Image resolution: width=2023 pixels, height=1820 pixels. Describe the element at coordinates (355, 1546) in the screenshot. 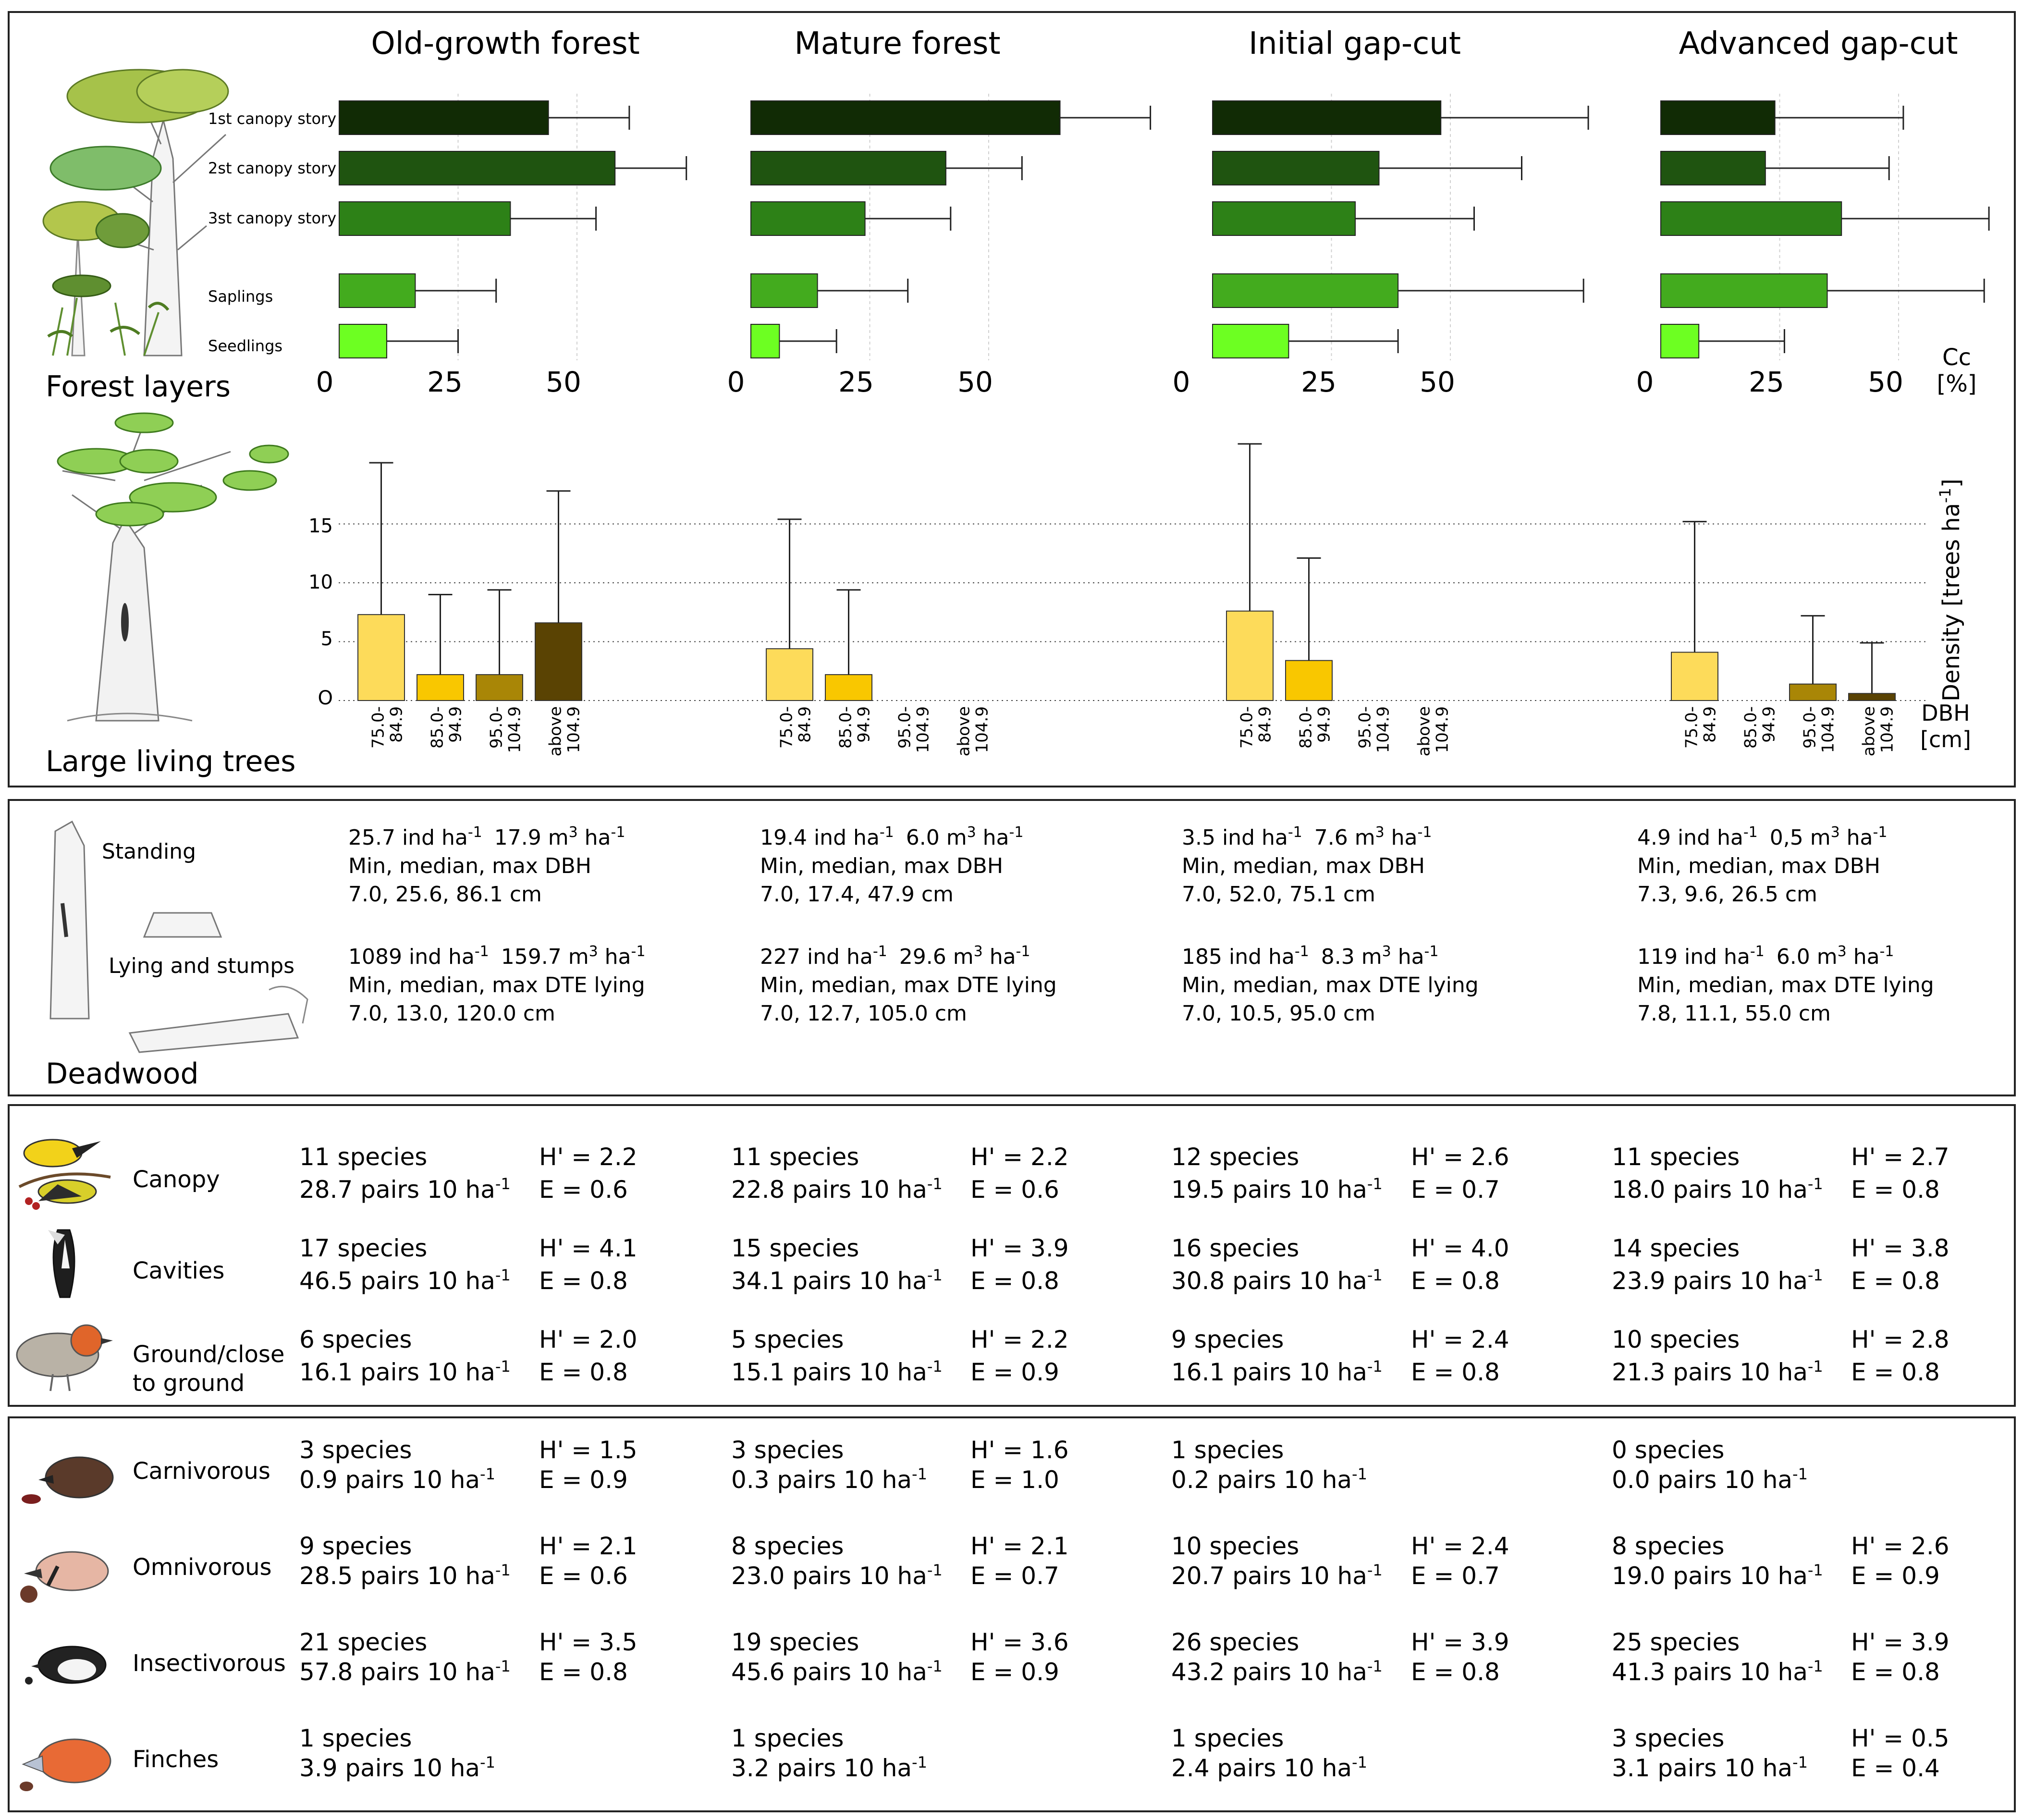

I see `guild-species-count: 9 species` at that location.